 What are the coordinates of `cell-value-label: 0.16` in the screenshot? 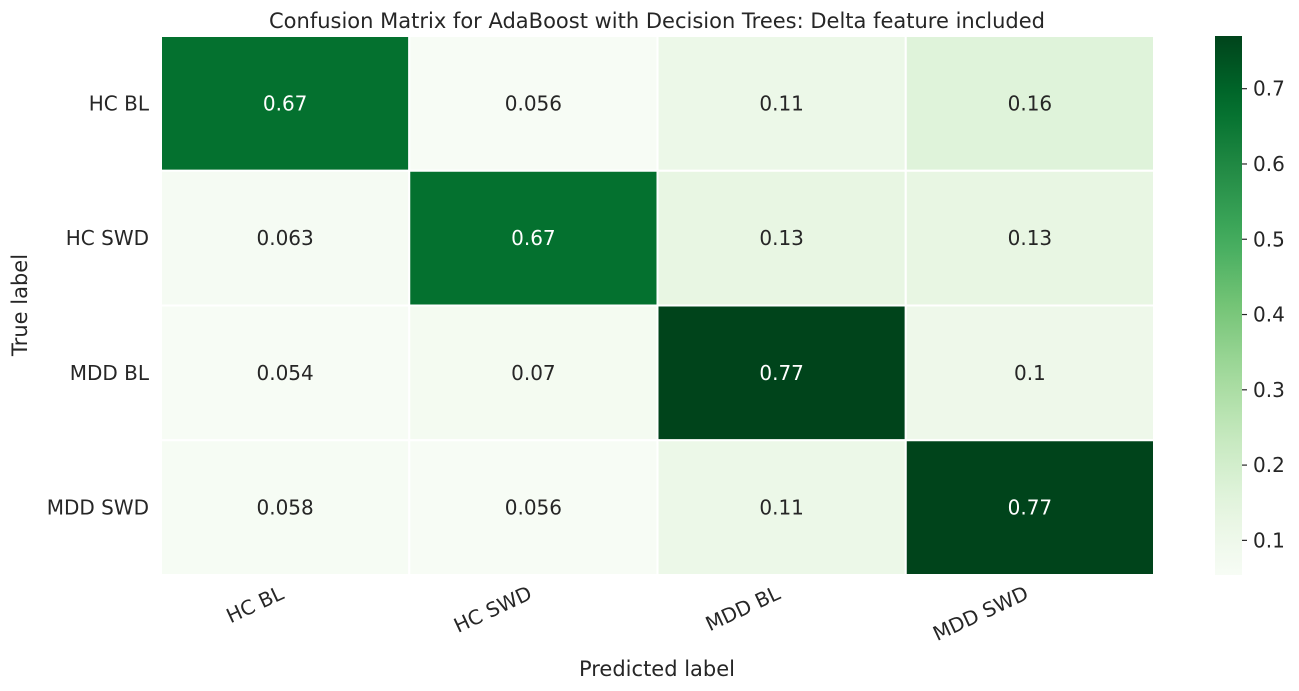 It's located at (1030, 103).